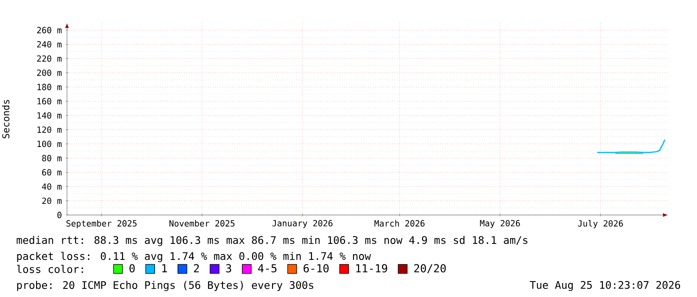 The image size is (697, 297). I want to click on text: probe: 20 ICMP Echo Pings (56 Bytes) every 300s, so click(165, 286).